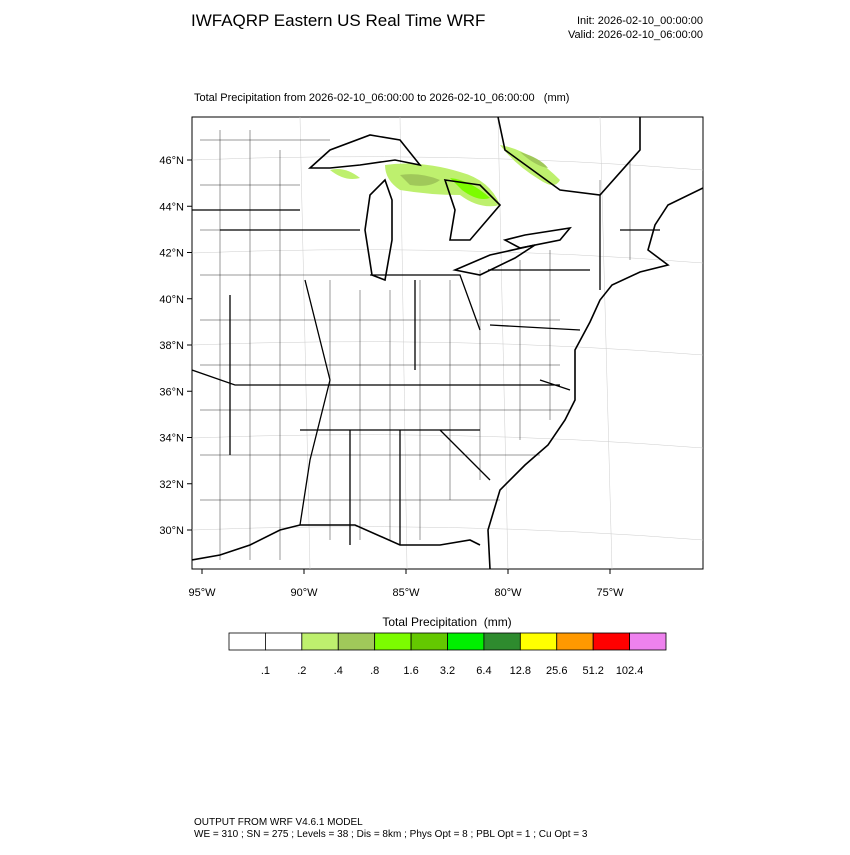 The height and width of the screenshot is (855, 850). What do you see at coordinates (171, 300) in the screenshot?
I see `lat-label: 40°N` at bounding box center [171, 300].